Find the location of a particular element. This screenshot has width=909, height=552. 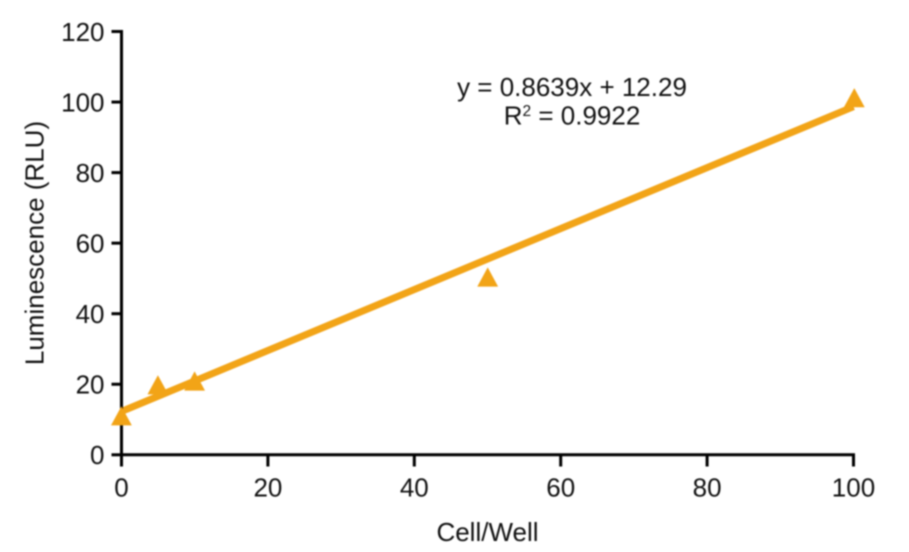

svg-text: Cell/Well is located at coordinates (487, 532).